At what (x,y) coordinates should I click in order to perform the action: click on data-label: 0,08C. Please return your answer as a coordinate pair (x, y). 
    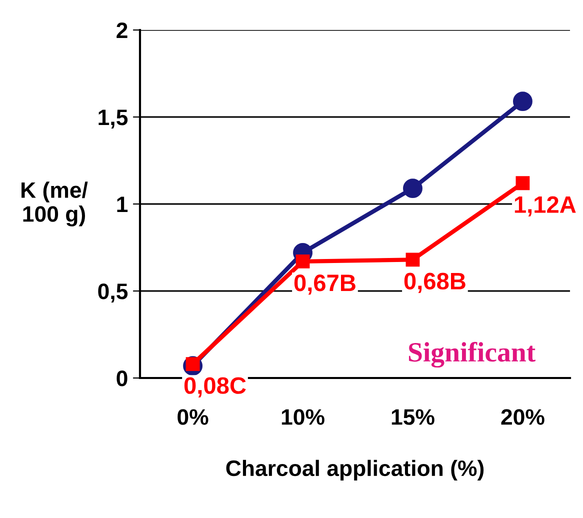
    Looking at the image, I should click on (215, 387).